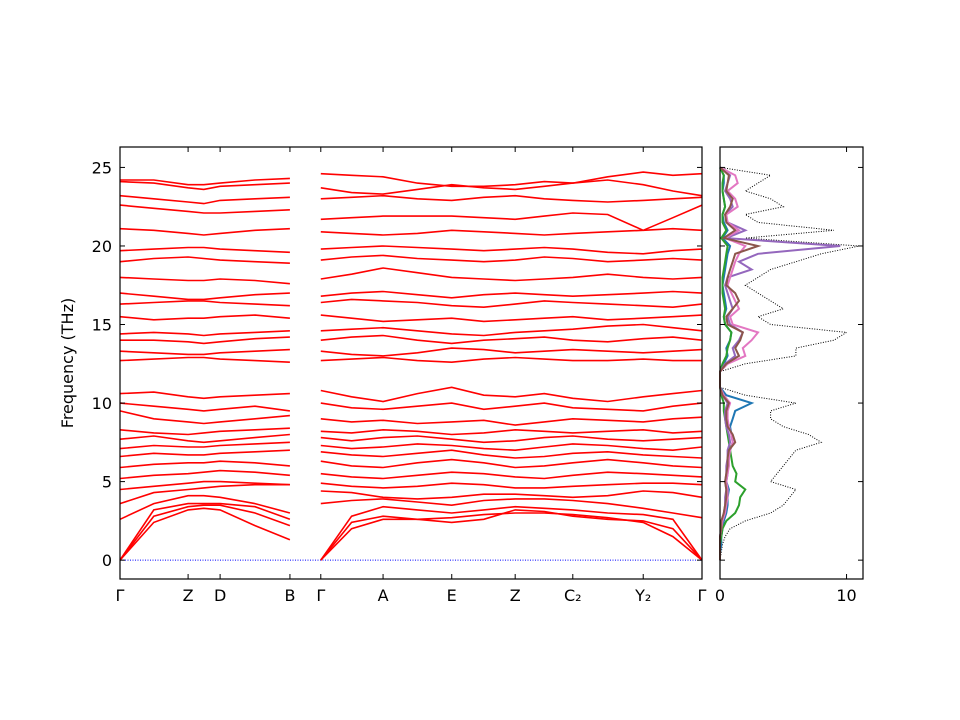  What do you see at coordinates (383, 595) in the screenshot?
I see `x-tick-label: A` at bounding box center [383, 595].